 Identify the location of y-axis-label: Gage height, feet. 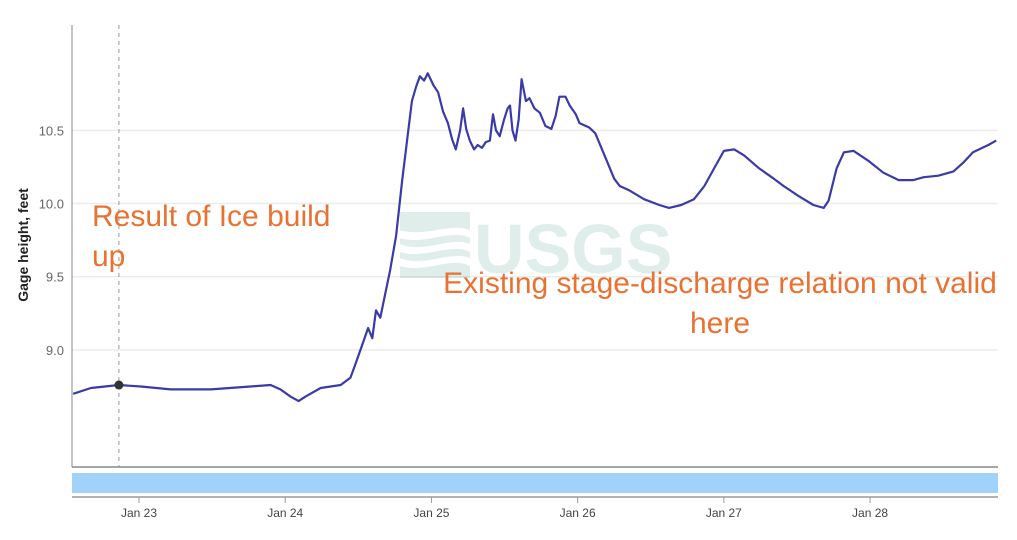
(23, 245).